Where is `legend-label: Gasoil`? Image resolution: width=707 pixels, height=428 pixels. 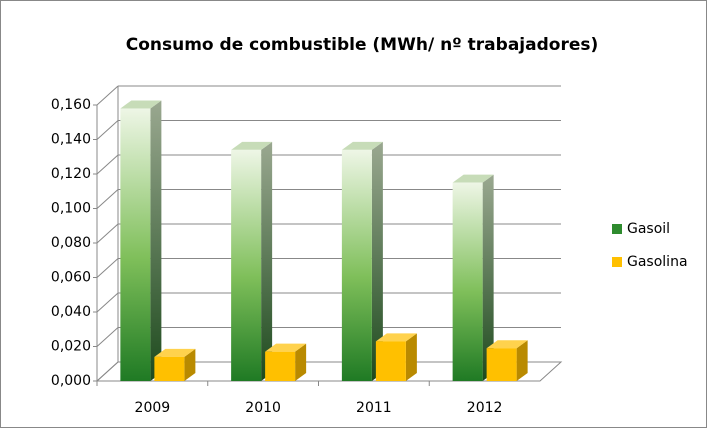 legend-label: Gasoil is located at coordinates (648, 229).